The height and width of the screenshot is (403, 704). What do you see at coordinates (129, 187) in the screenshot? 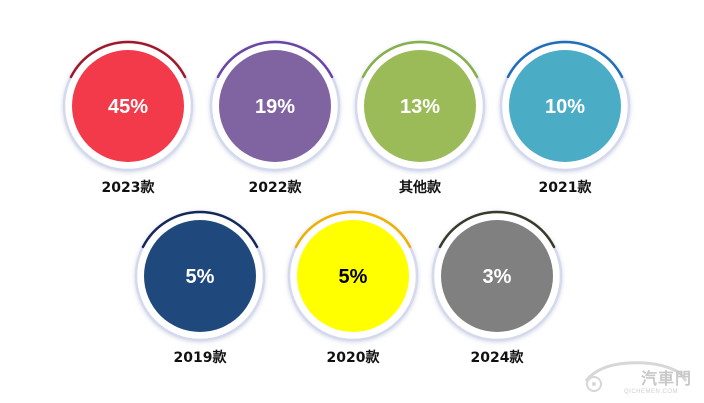
I see `bubble-category-label: 2023款` at bounding box center [129, 187].